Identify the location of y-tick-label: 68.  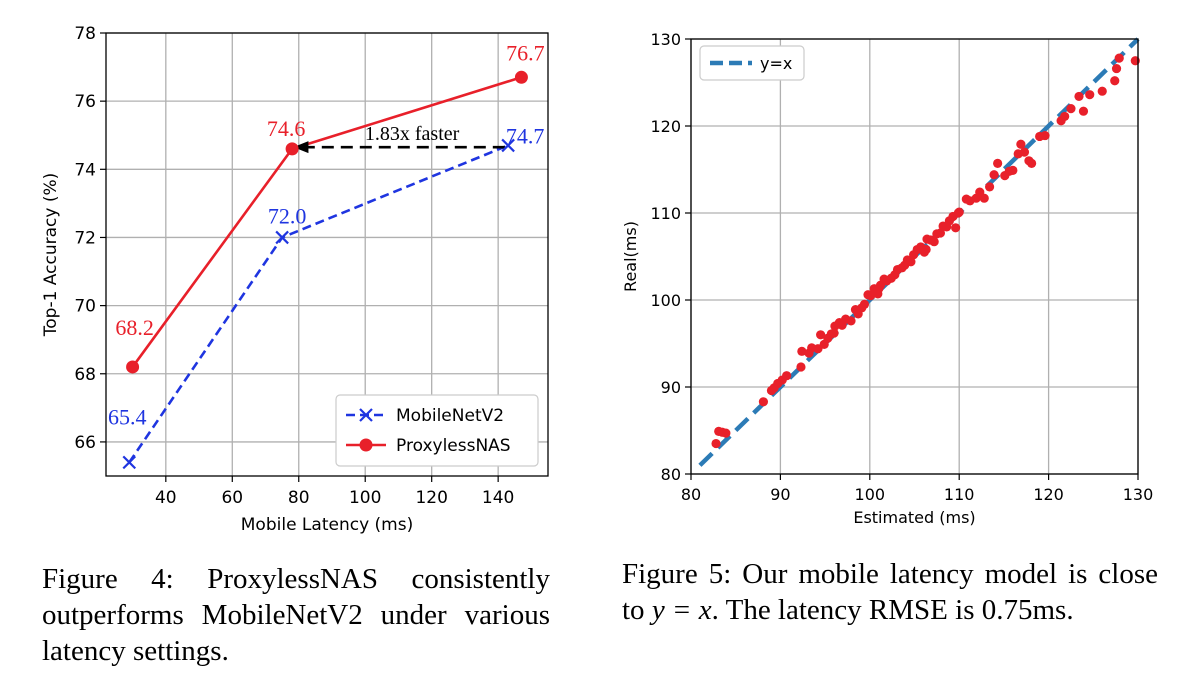
(85, 375).